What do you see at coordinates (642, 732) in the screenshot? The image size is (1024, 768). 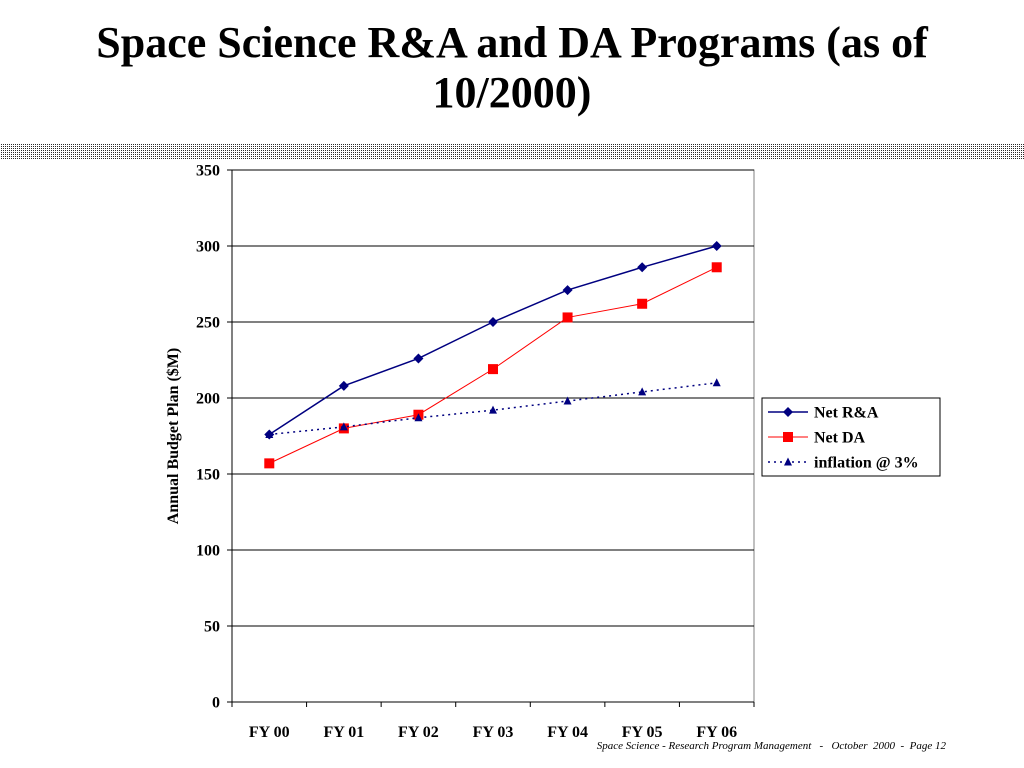 I see `x-tick-label: FY 05` at bounding box center [642, 732].